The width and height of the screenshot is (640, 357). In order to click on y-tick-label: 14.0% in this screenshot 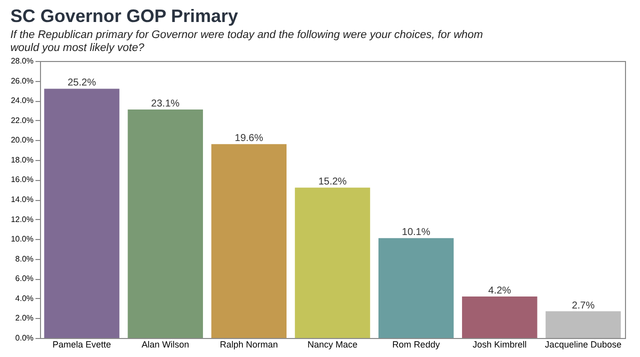, I will do `click(22, 199)`.